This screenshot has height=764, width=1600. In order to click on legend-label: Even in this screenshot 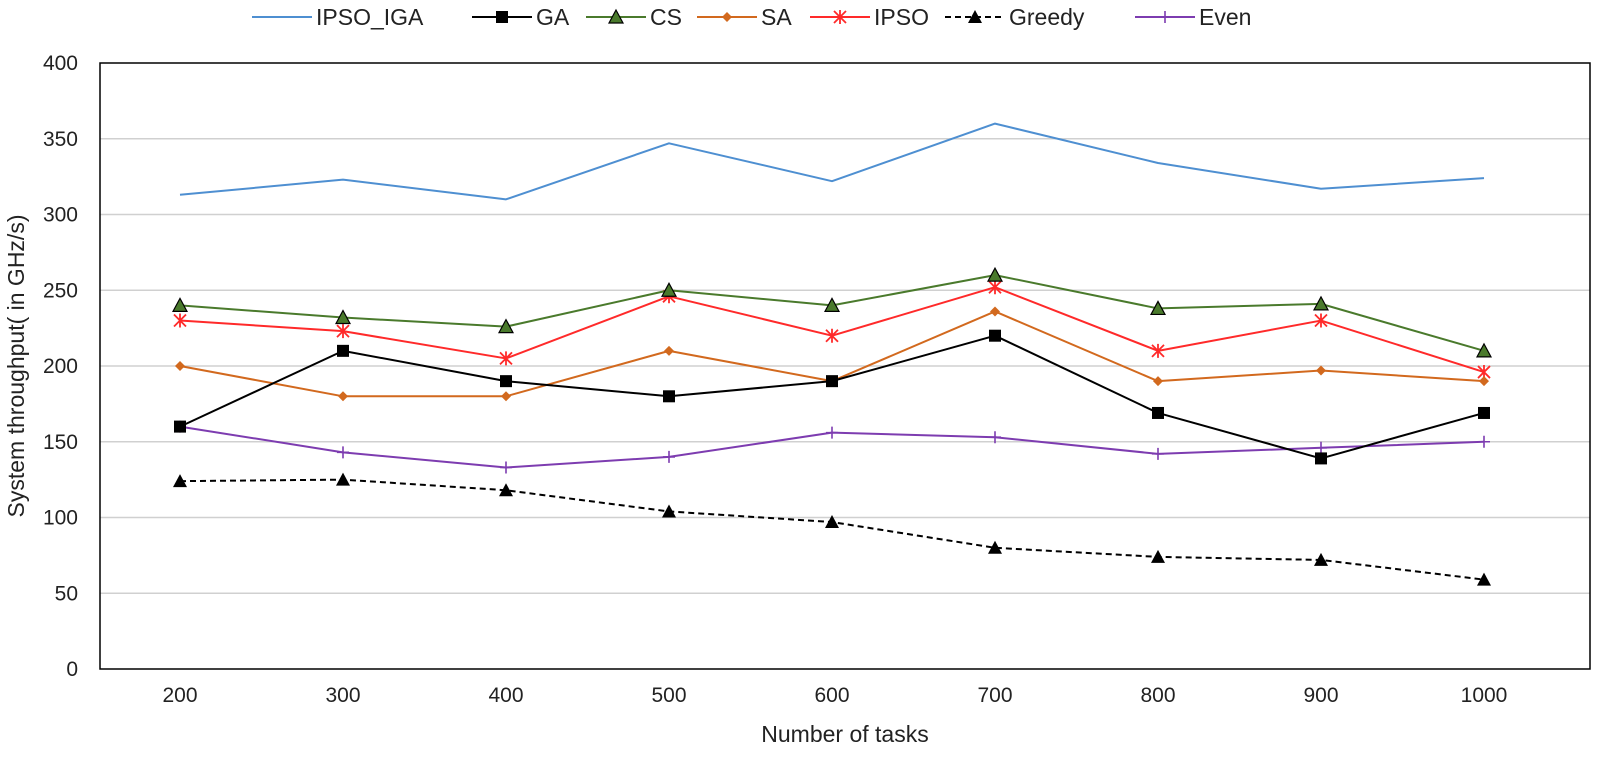, I will do `click(1225, 17)`.